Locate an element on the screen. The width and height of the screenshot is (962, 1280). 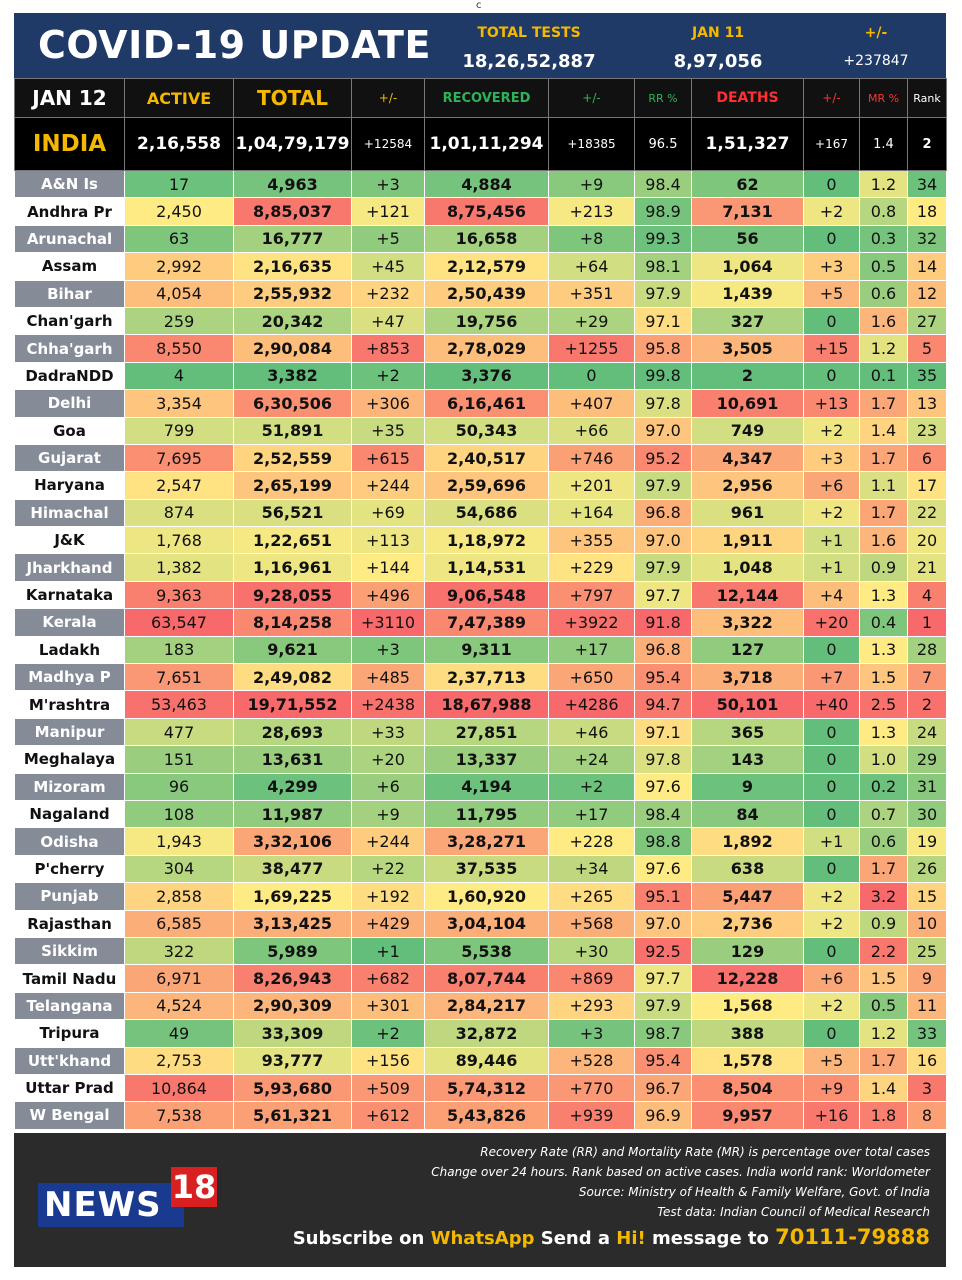
state-deaths: 961 is located at coordinates (747, 513).